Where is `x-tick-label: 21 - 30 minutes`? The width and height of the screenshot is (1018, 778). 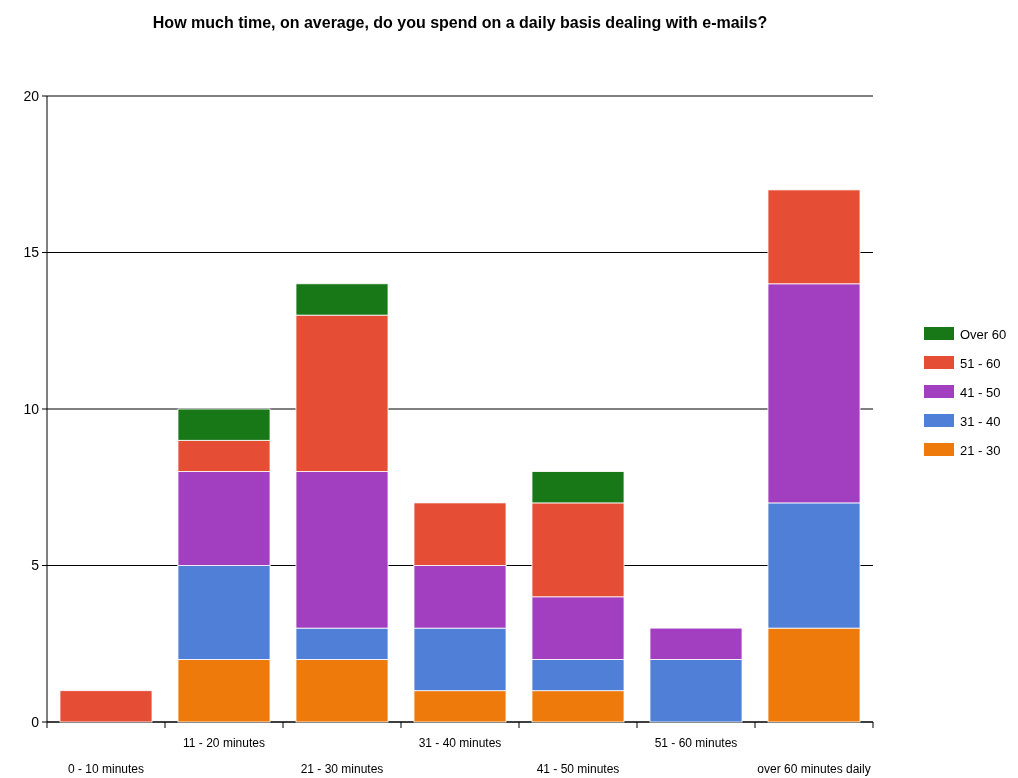
x-tick-label: 21 - 30 minutes is located at coordinates (342, 769).